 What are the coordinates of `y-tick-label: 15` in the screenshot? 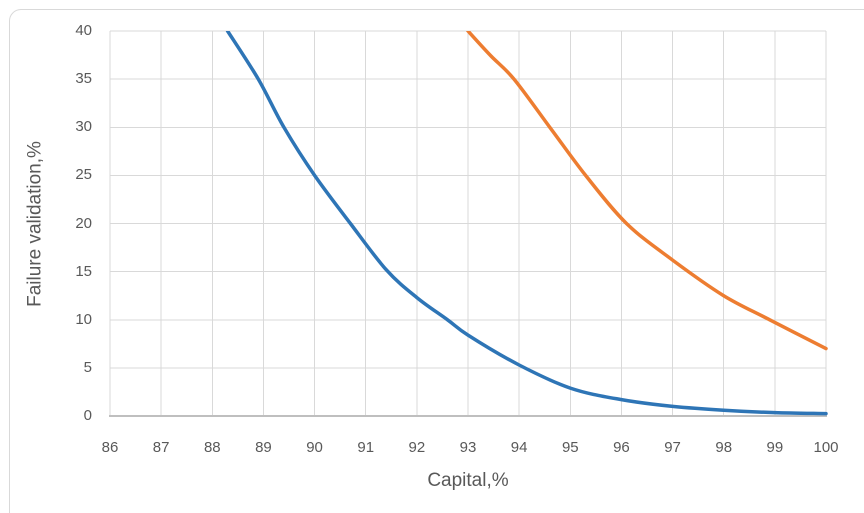 It's located at (83, 271).